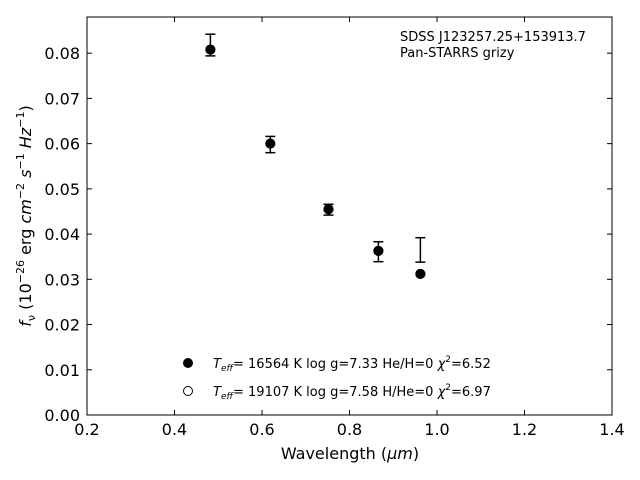 The width and height of the screenshot is (640, 480). What do you see at coordinates (457, 53) in the screenshot?
I see `annotation-survey: Pan-STARRS grizy` at bounding box center [457, 53].